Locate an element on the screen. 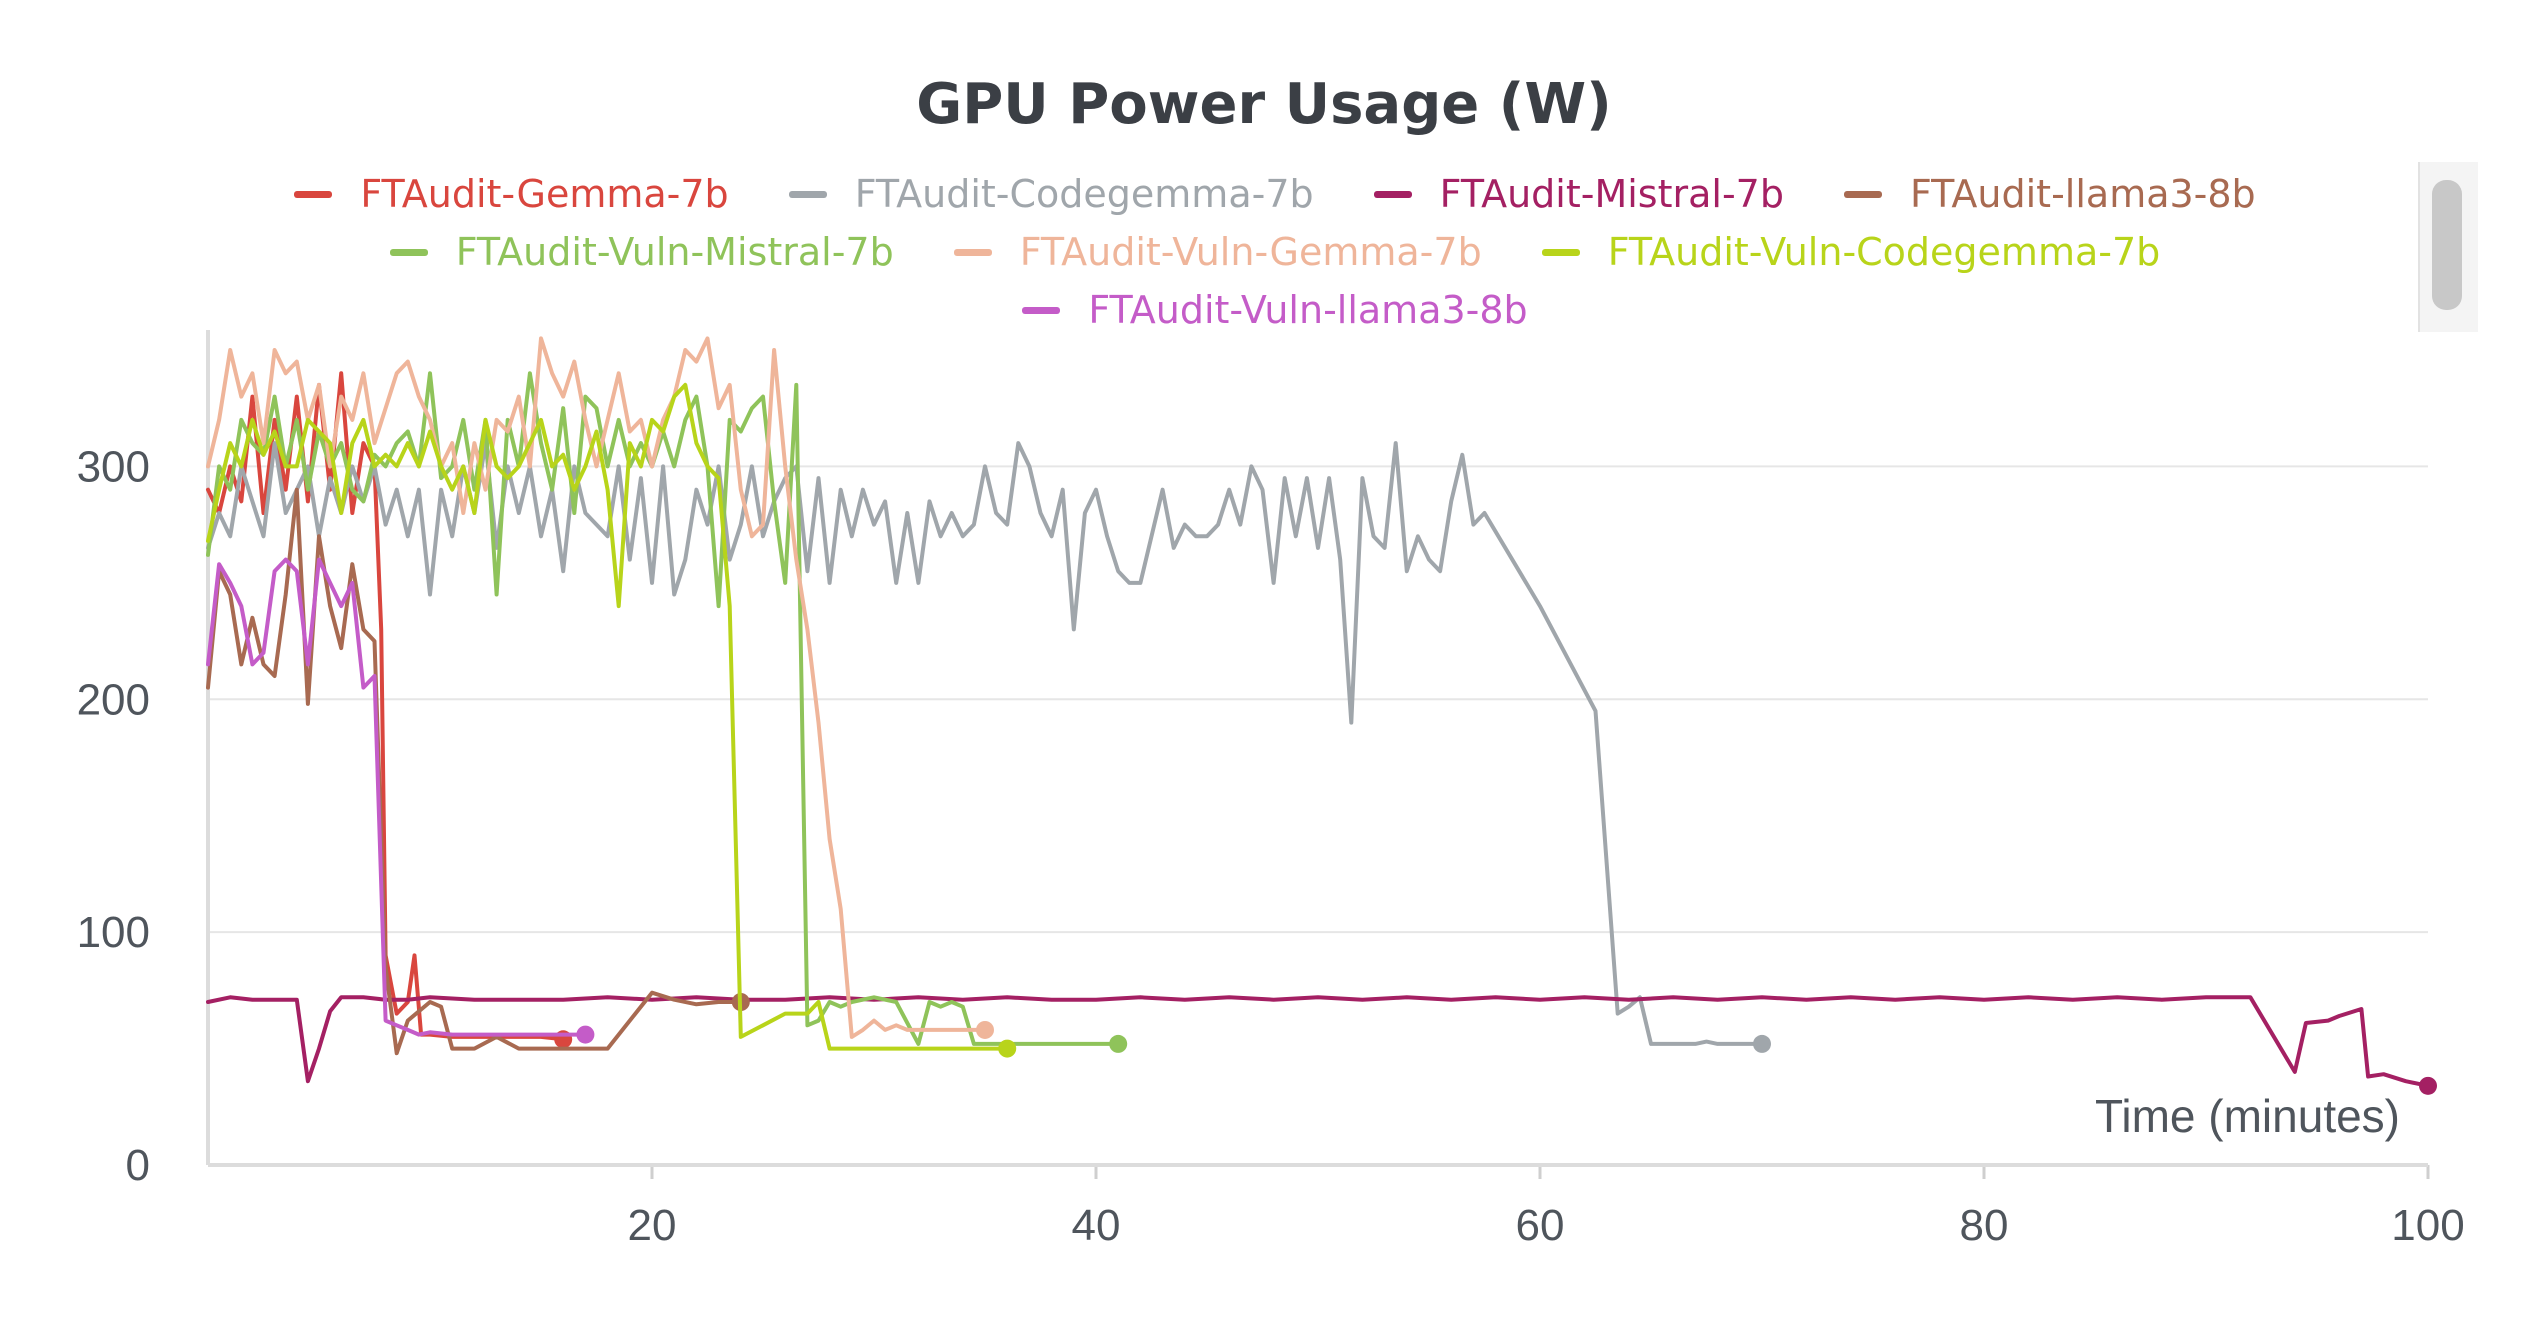  series-ftaudit-gemma-7b is located at coordinates (389, 710).